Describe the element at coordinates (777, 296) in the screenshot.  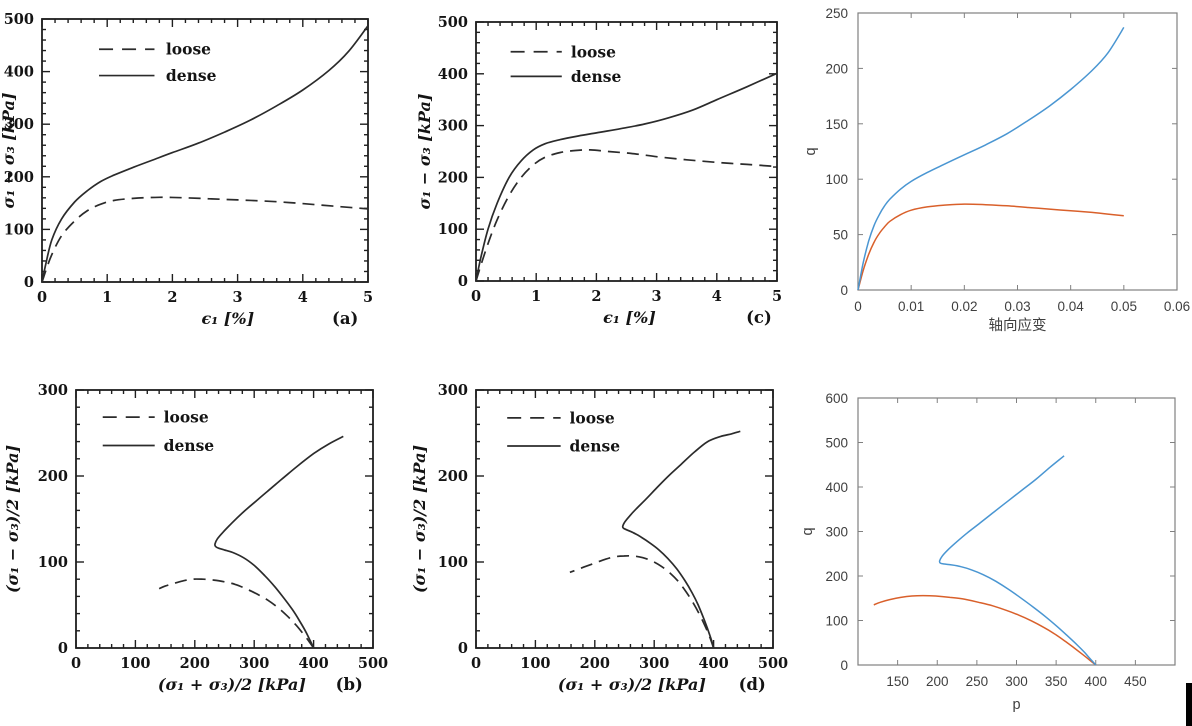
I see `x-tick-label: 5` at that location.